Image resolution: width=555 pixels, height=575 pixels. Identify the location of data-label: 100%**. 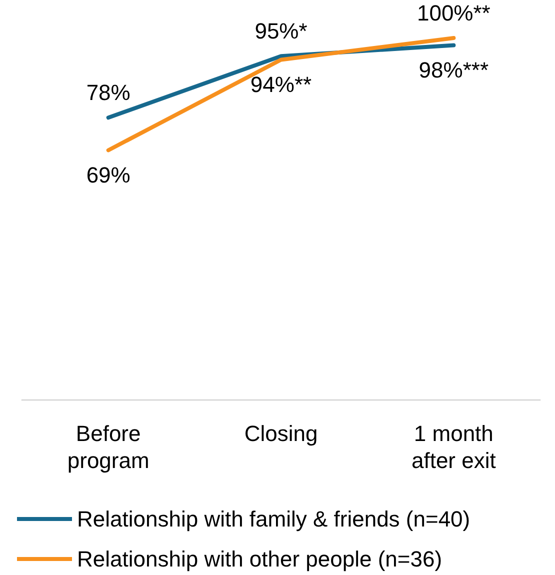
(453, 13).